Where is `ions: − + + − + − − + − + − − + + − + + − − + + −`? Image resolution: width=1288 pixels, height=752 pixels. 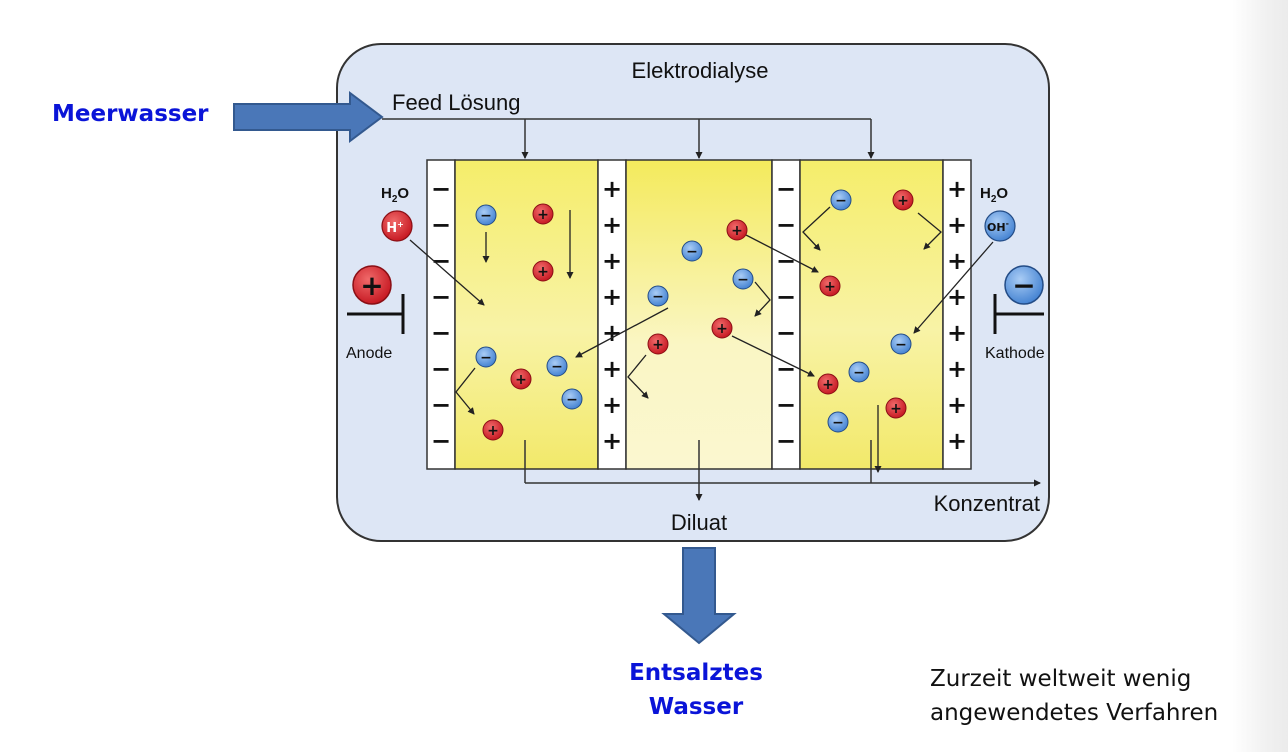 ions: − + + − + − − + − + − − + + − + + − − + + − is located at coordinates (694, 315).